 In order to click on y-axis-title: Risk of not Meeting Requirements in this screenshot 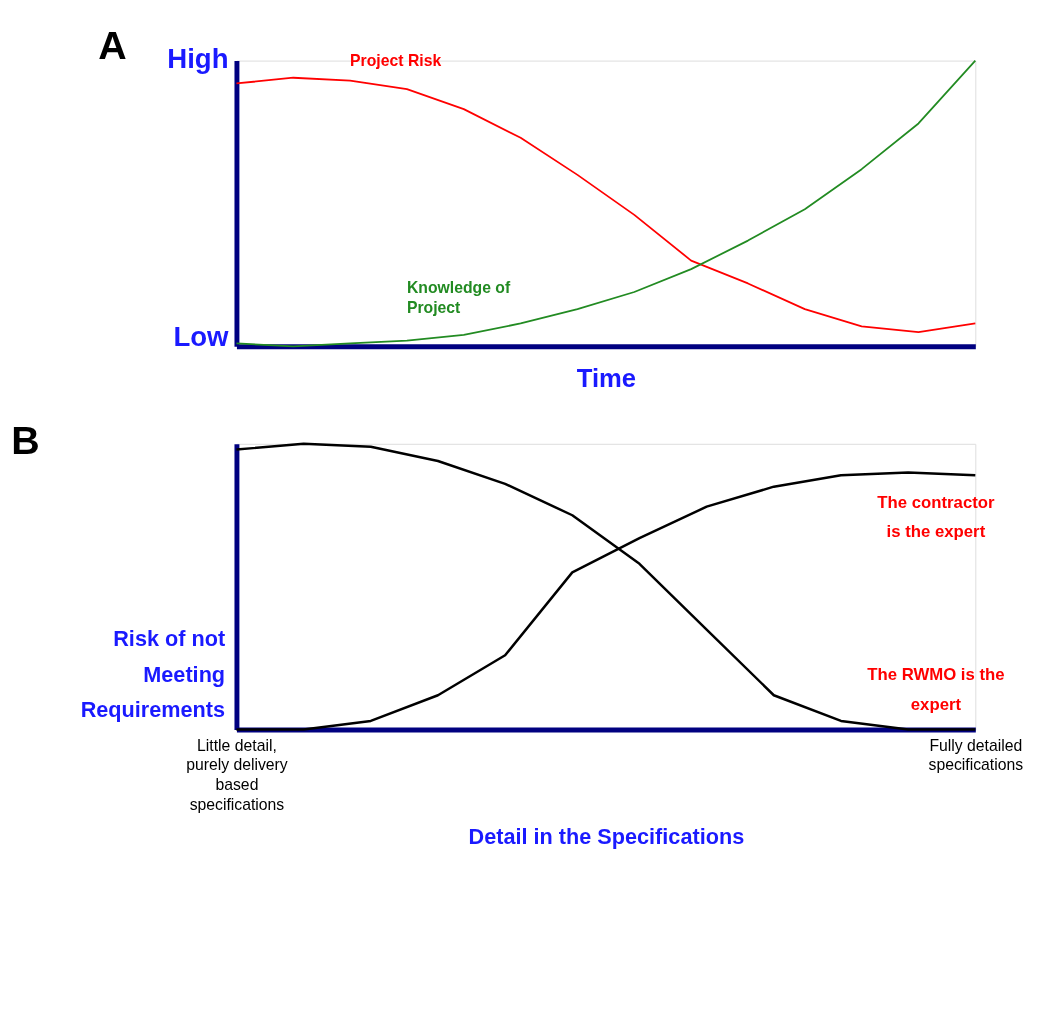, I will do `click(153, 674)`.